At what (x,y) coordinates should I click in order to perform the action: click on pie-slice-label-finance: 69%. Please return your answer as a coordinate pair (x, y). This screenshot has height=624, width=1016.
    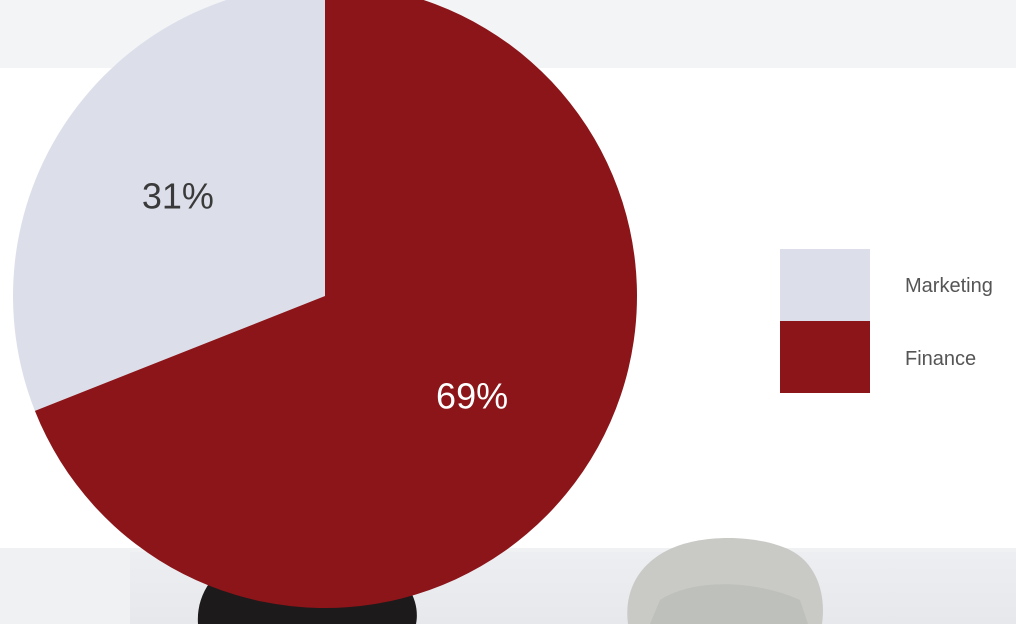
    Looking at the image, I should click on (472, 395).